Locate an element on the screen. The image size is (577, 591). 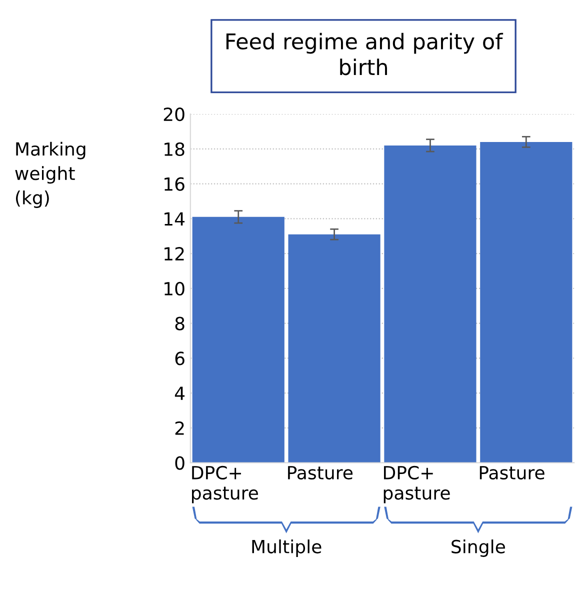
y-tick-label: 20 is located at coordinates (174, 115).